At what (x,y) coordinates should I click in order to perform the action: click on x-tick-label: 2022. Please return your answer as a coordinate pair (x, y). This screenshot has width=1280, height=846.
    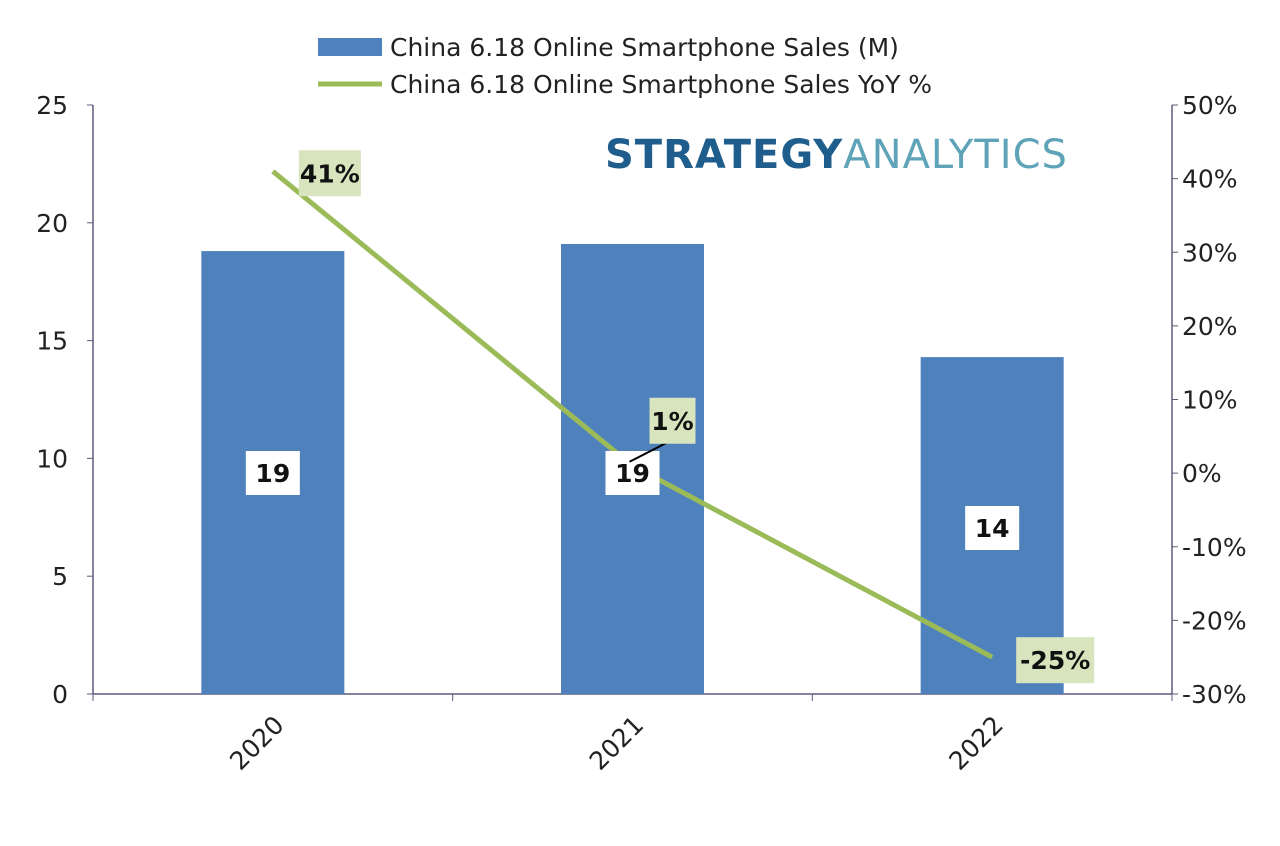
    Looking at the image, I should click on (975, 742).